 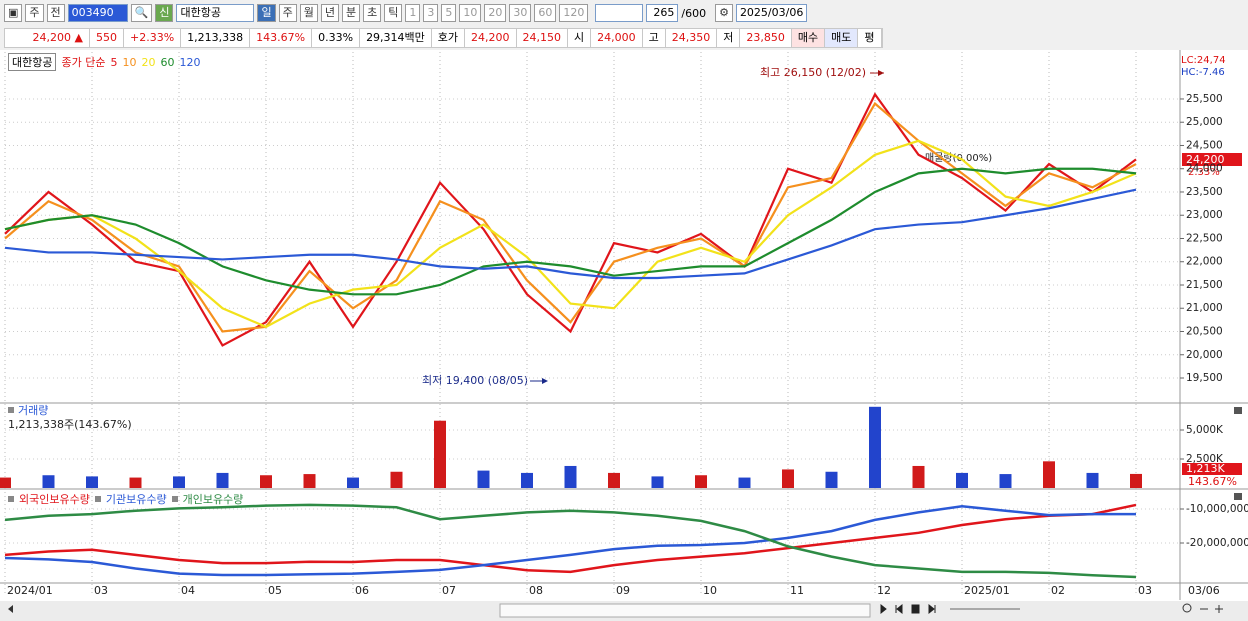 I want to click on legend-entry: 120, so click(x=190, y=62).